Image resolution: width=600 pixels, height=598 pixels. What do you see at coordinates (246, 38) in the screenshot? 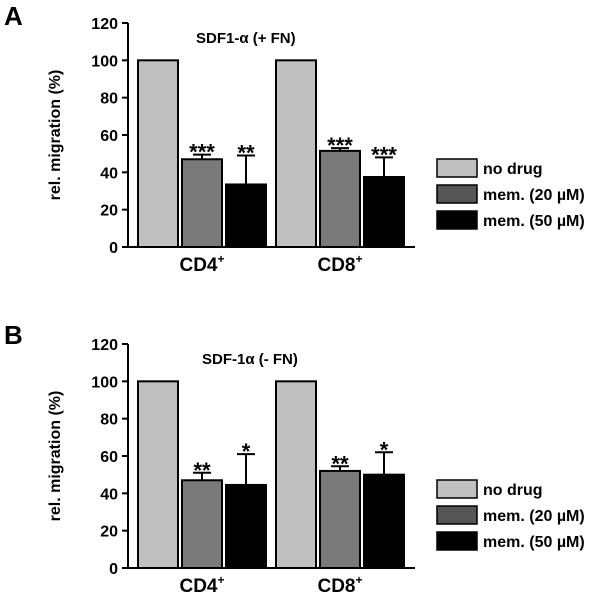
I see `chart-title: SDF1-α (+ FN)` at bounding box center [246, 38].